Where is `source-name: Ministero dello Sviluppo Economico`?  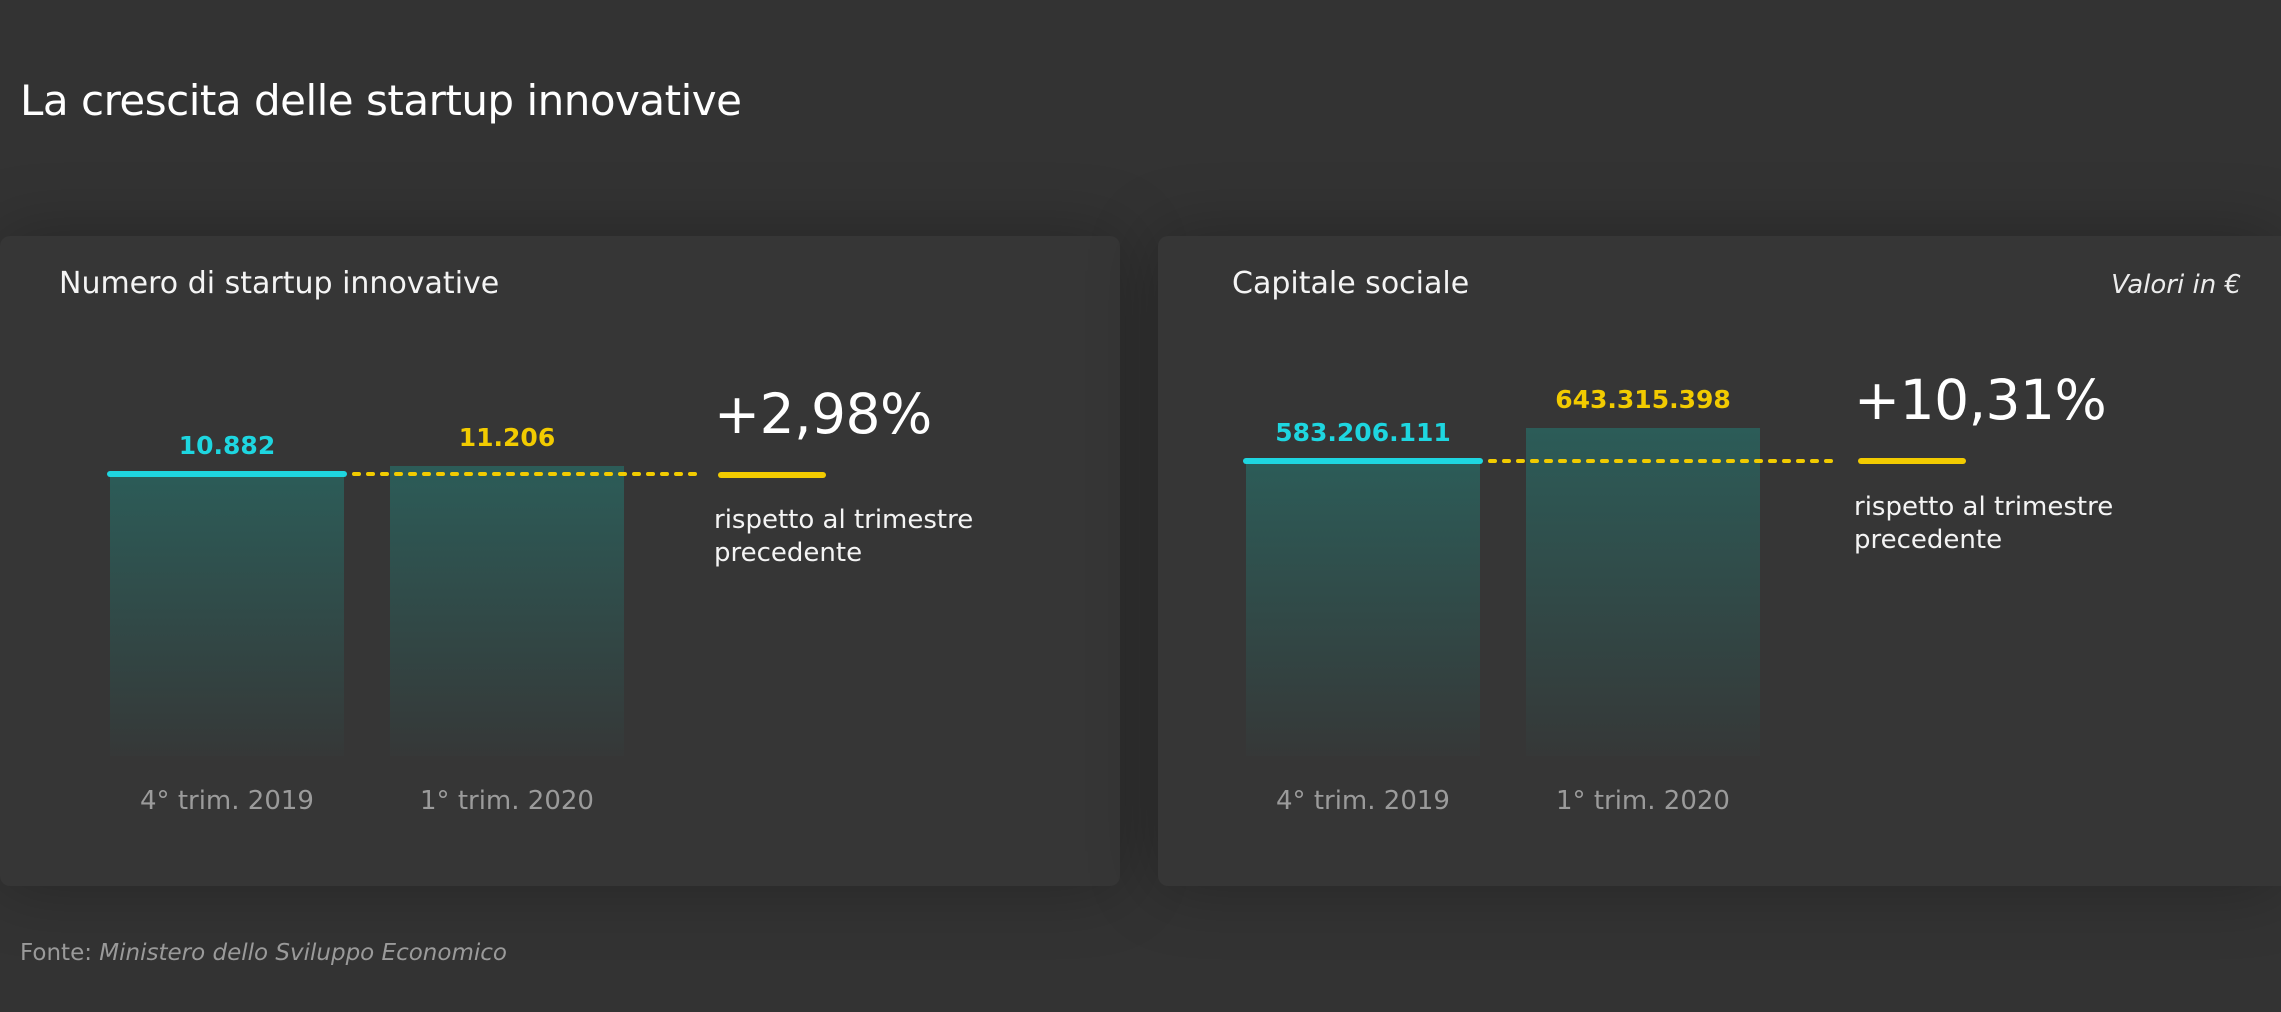 source-name: Ministero dello Sviluppo Economico is located at coordinates (303, 953).